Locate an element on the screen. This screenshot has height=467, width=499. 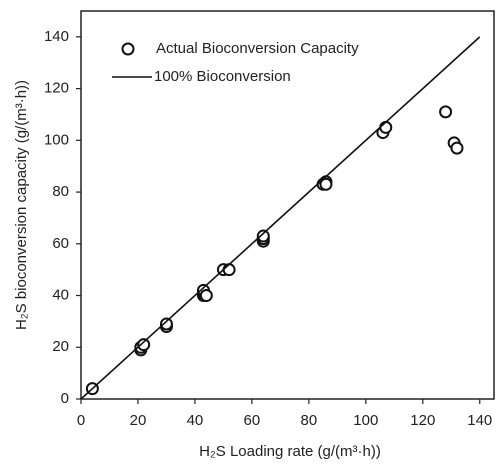
x-tick-label: 60 is located at coordinates (252, 420).